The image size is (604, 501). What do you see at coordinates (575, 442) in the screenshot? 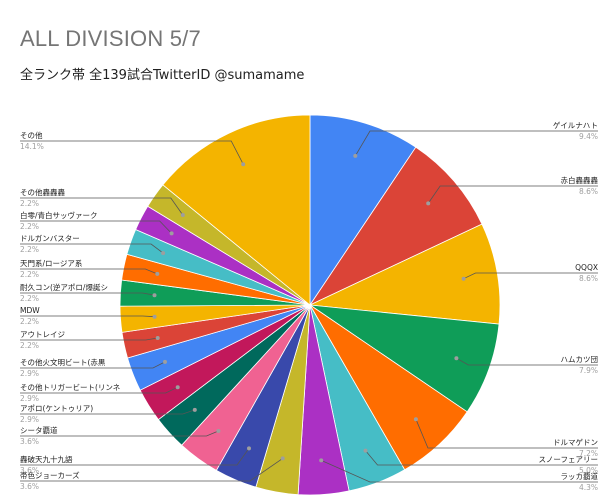
I see `slice-label-4: ドルマゲドン` at bounding box center [575, 442].